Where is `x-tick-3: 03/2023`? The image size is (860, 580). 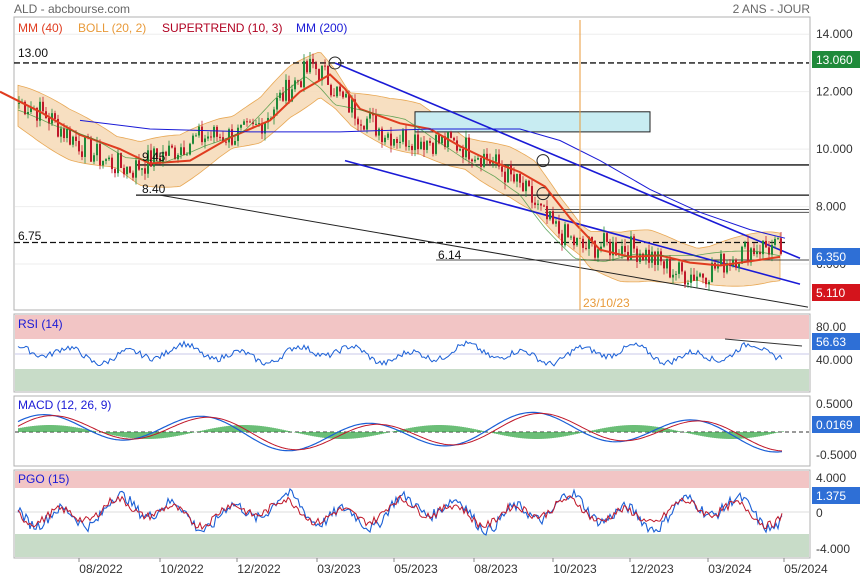 x-tick-3: 03/2023 is located at coordinates (339, 569).